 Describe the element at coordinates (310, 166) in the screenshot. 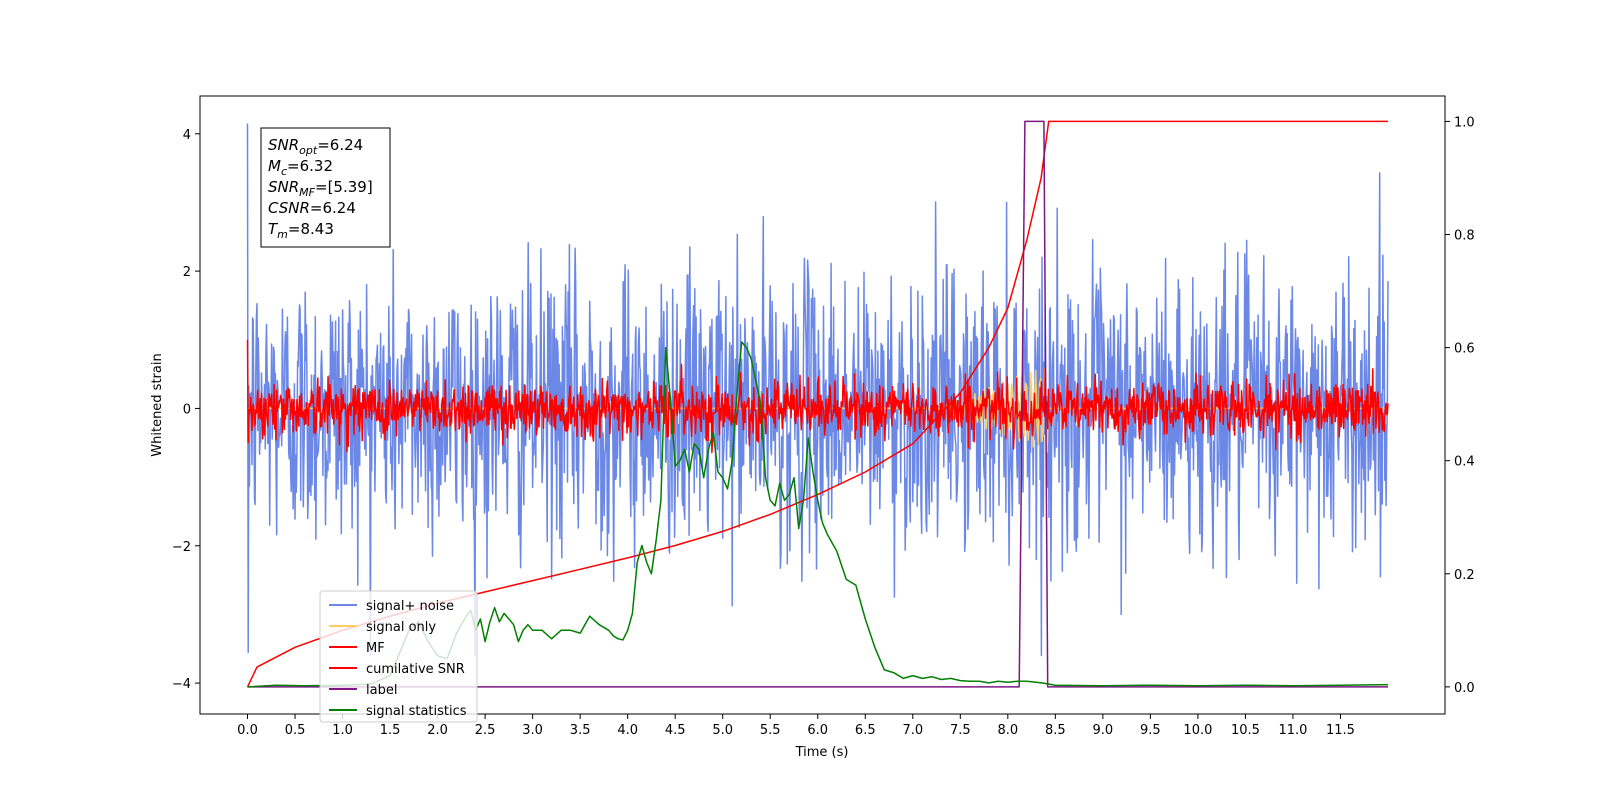

I see `info-value: =6.32` at that location.